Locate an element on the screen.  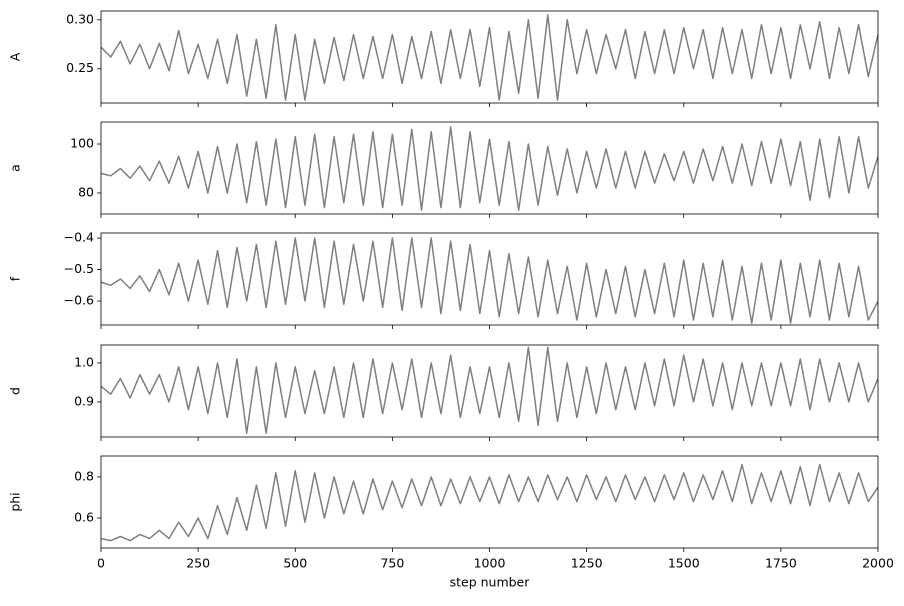
x-tick-label: 1250 is located at coordinates (587, 563).